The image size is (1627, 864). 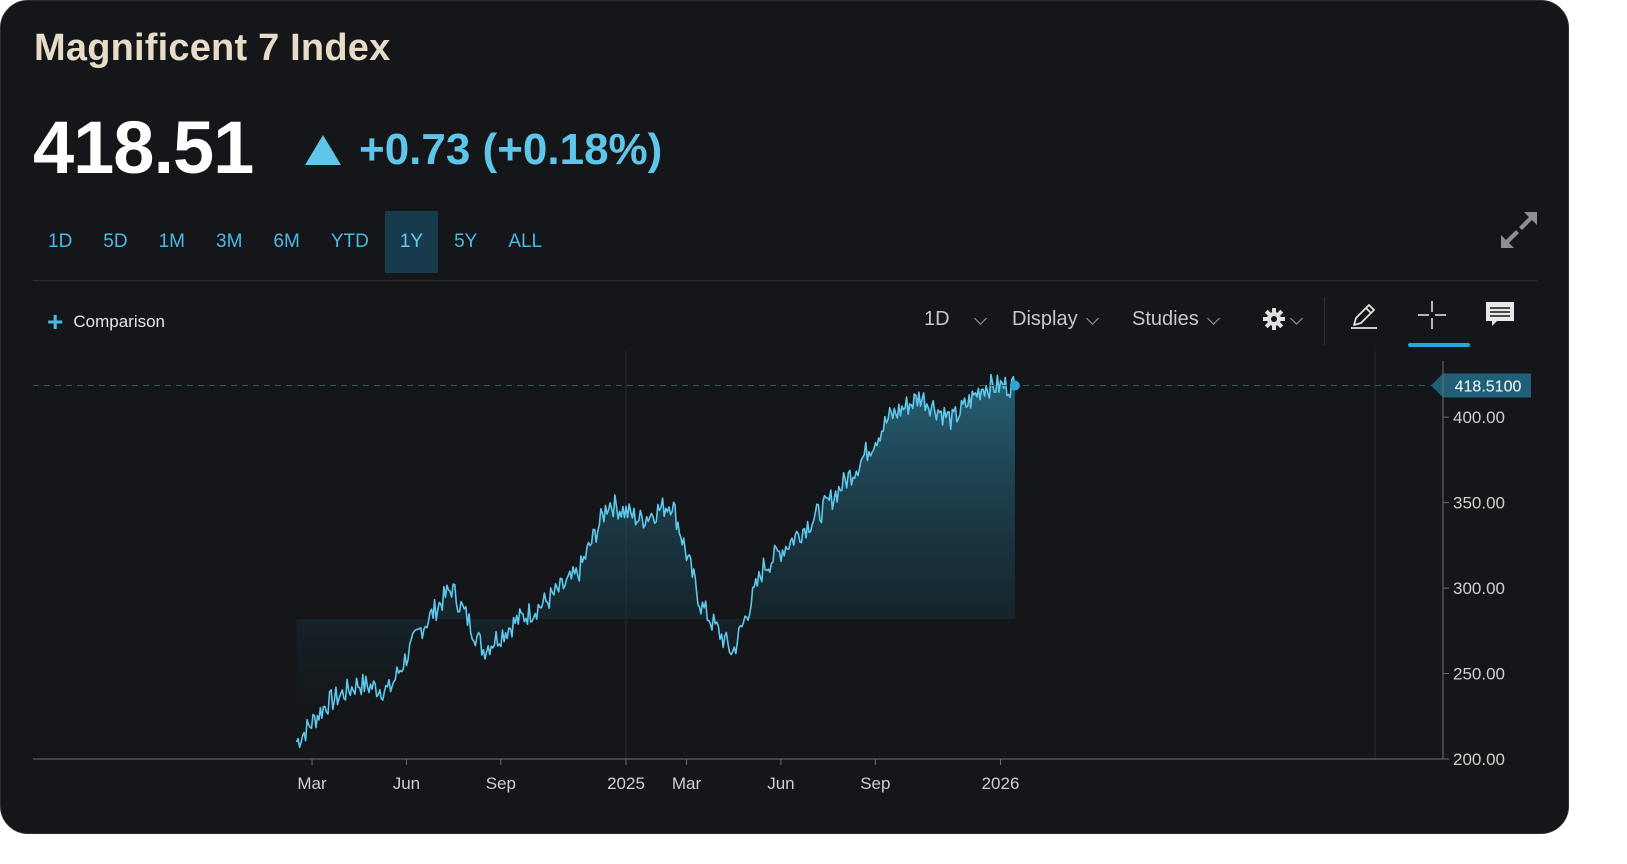 I want to click on interval-dropdown: 1D, so click(x=955, y=319).